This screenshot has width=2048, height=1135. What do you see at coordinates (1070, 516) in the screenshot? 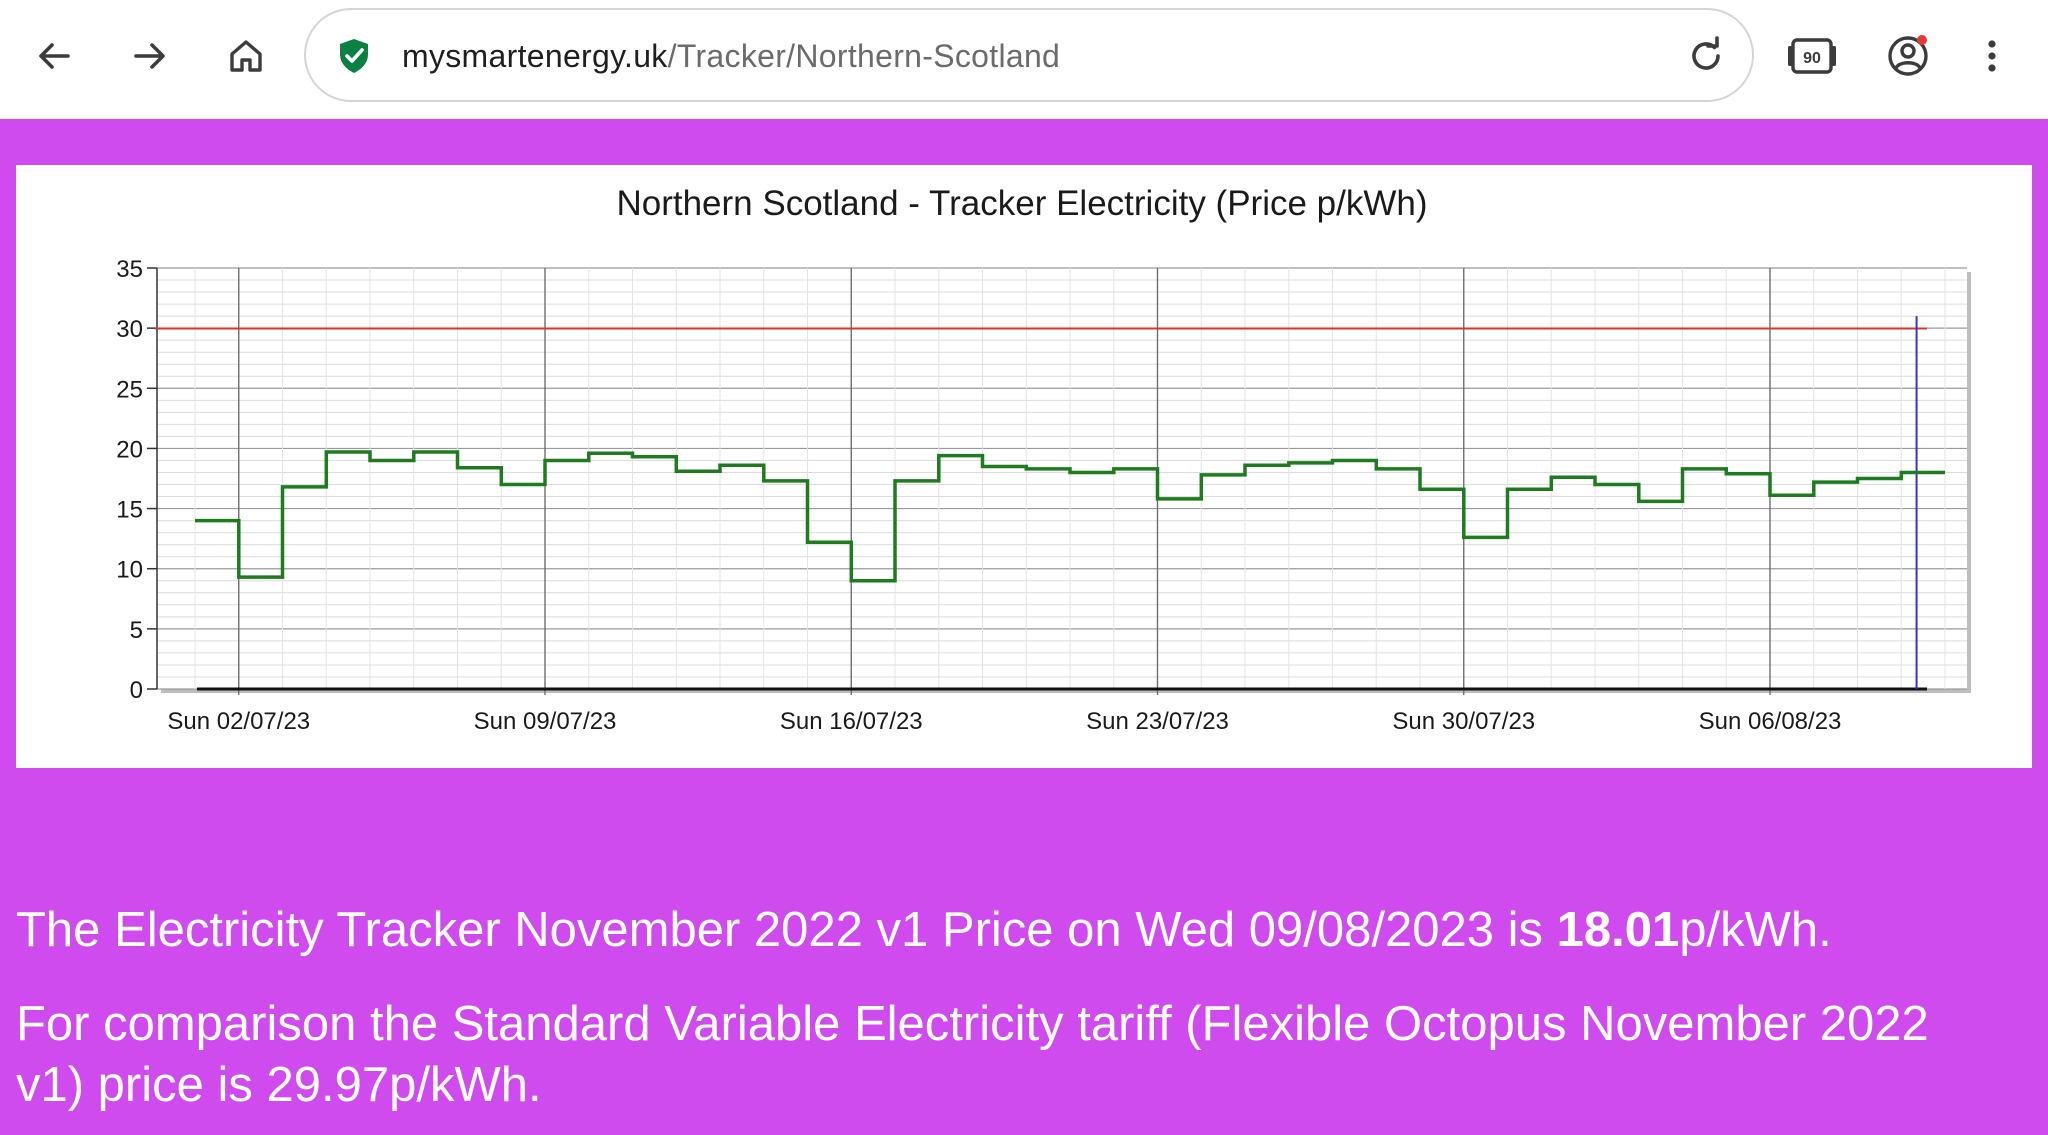
I see `price-series-line` at bounding box center [1070, 516].